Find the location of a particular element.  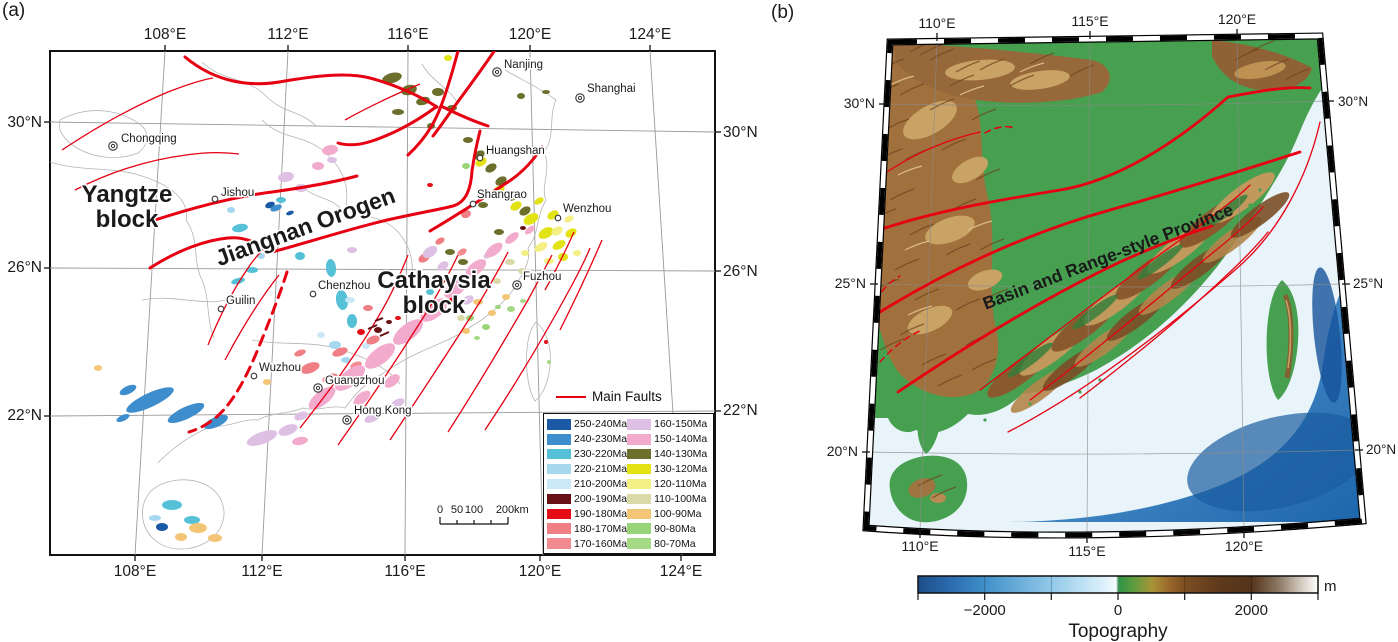

city-chongqing: Chongqing is located at coordinates (143, 141).